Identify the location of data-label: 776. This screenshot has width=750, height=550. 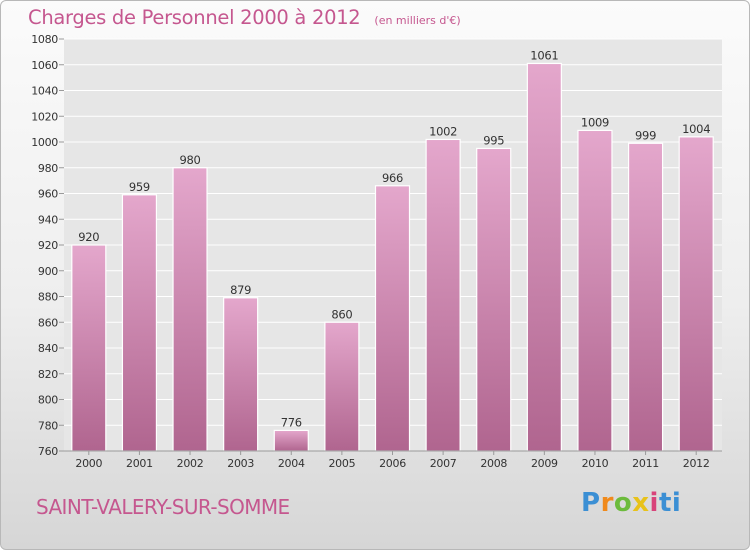
(291, 422).